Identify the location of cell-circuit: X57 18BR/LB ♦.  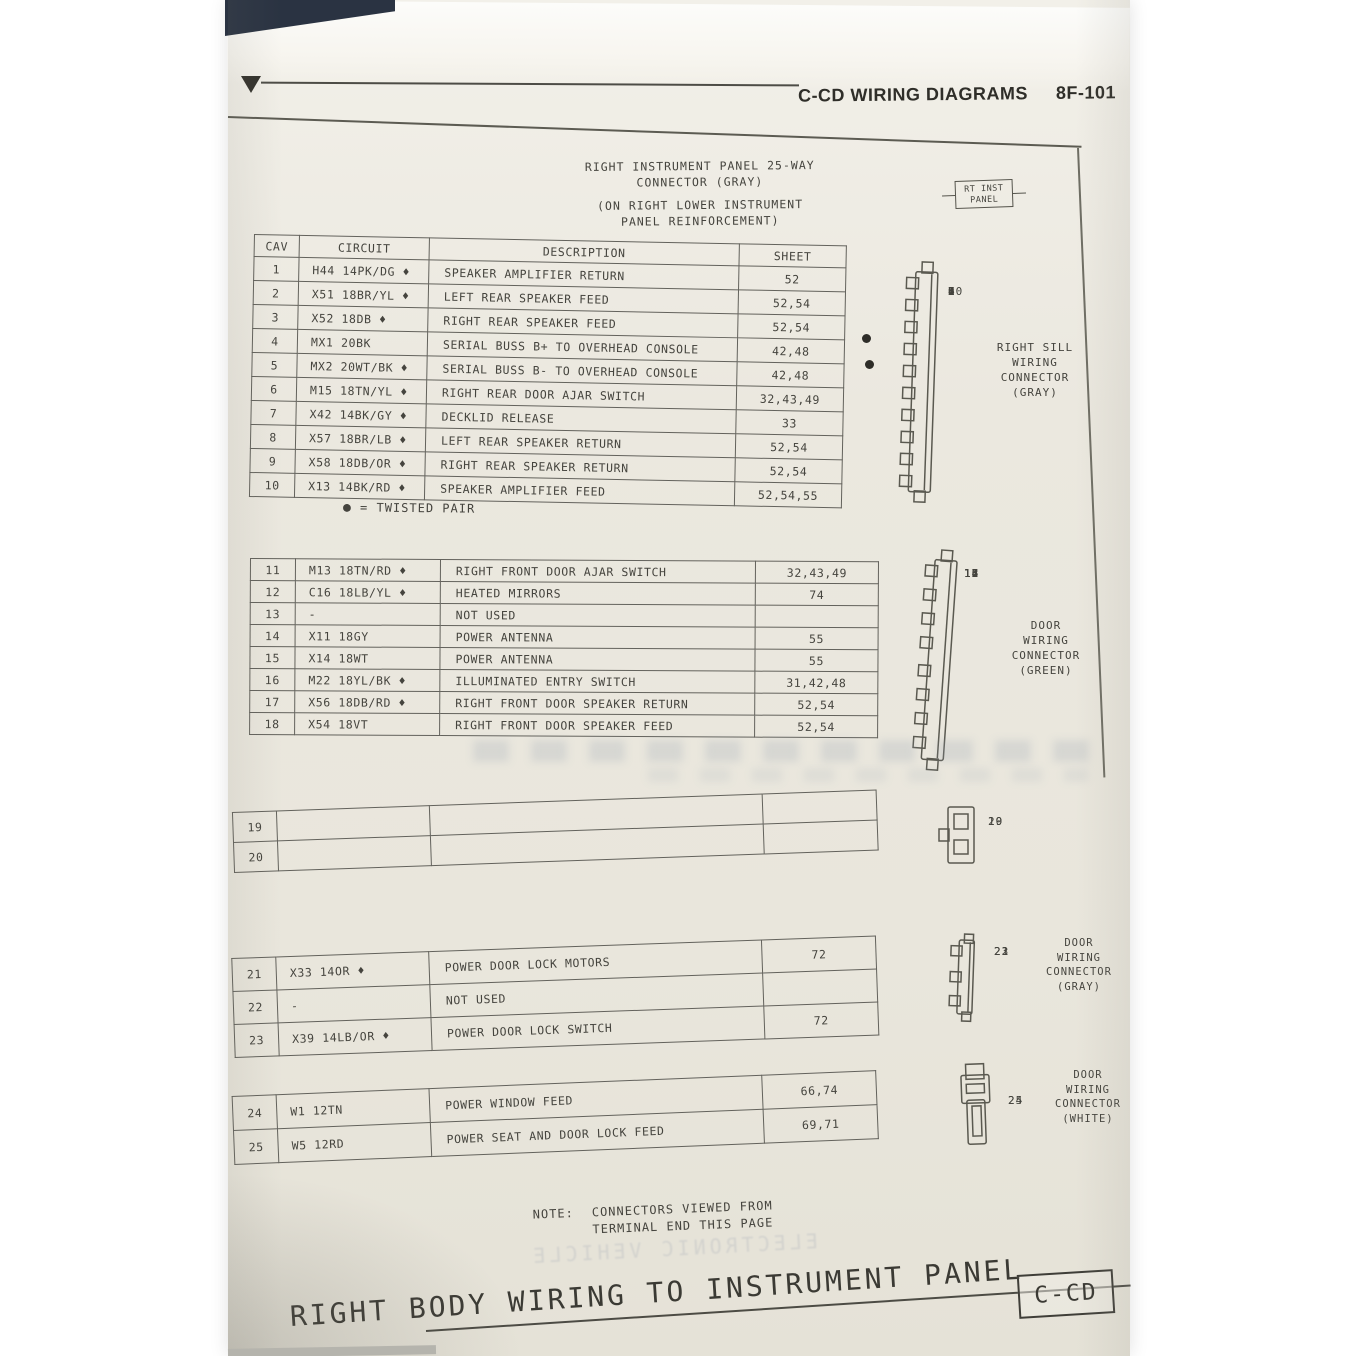
(360, 438).